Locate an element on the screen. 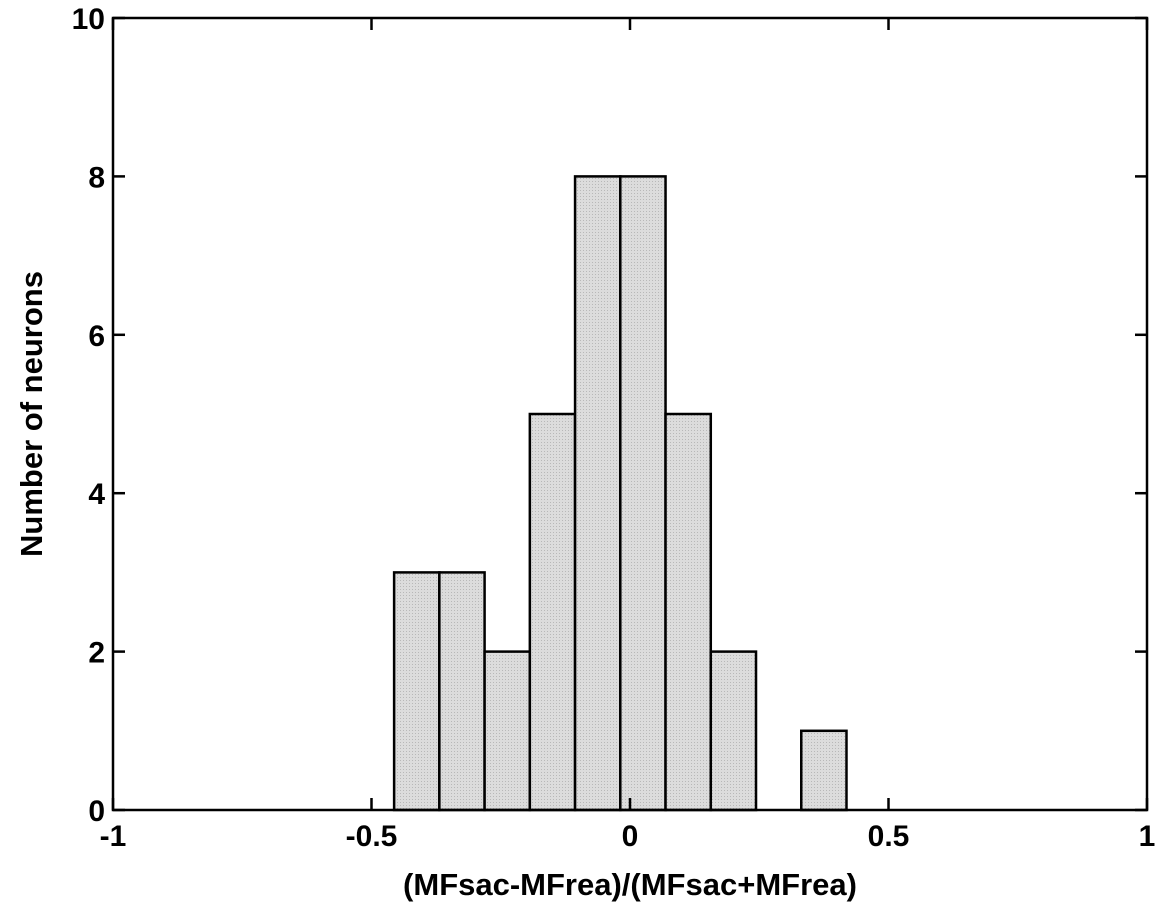 This screenshot has width=1160, height=921. y-tick-label: 4 is located at coordinates (96, 494).